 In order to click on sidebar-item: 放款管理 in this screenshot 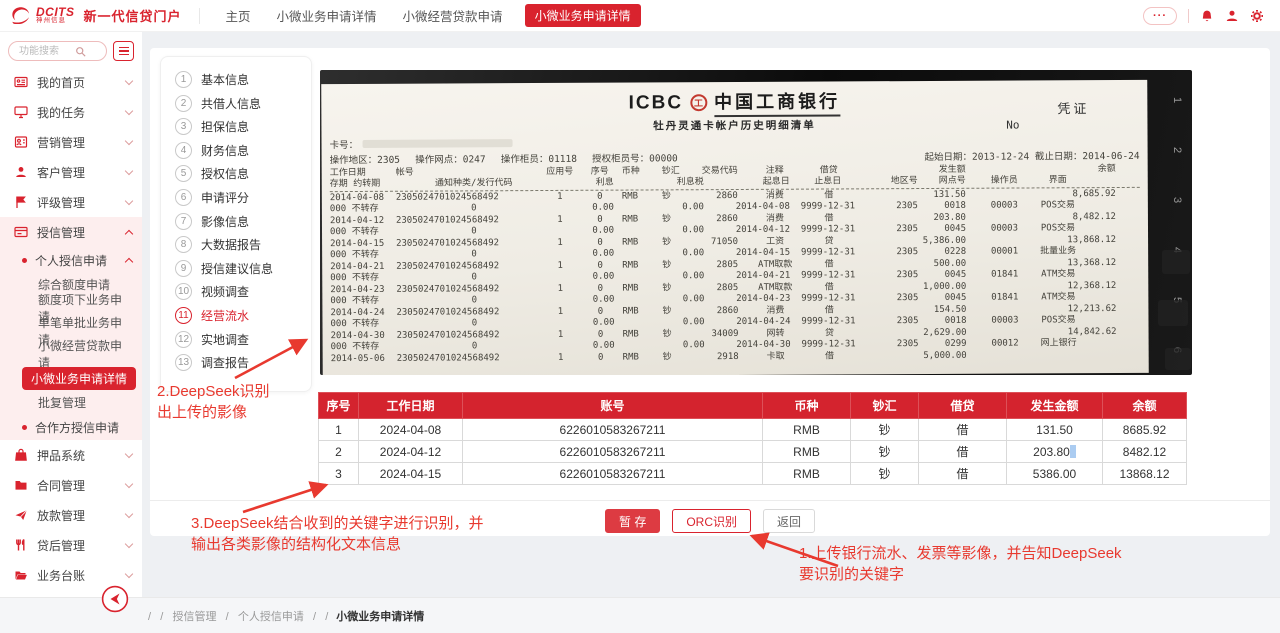, I will do `click(71, 515)`.